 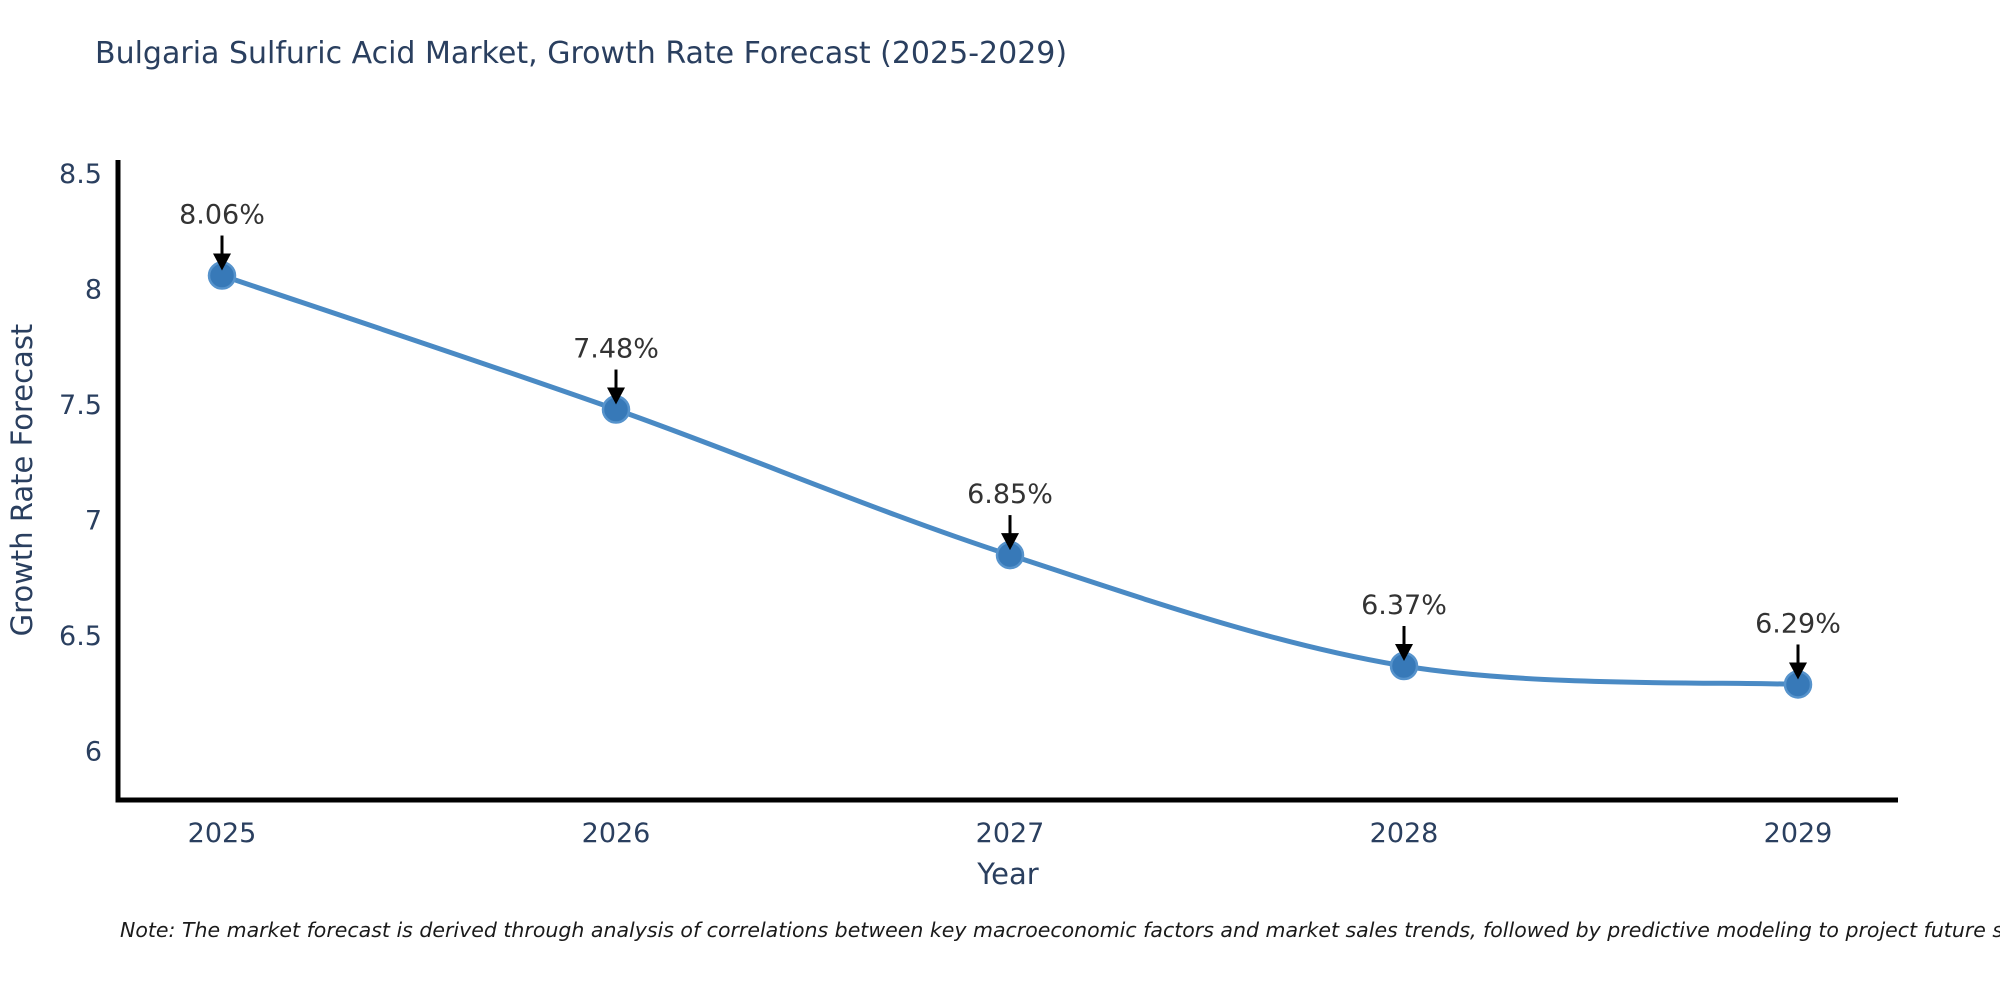 I want to click on data-point-label: 8.06%, so click(x=222, y=215).